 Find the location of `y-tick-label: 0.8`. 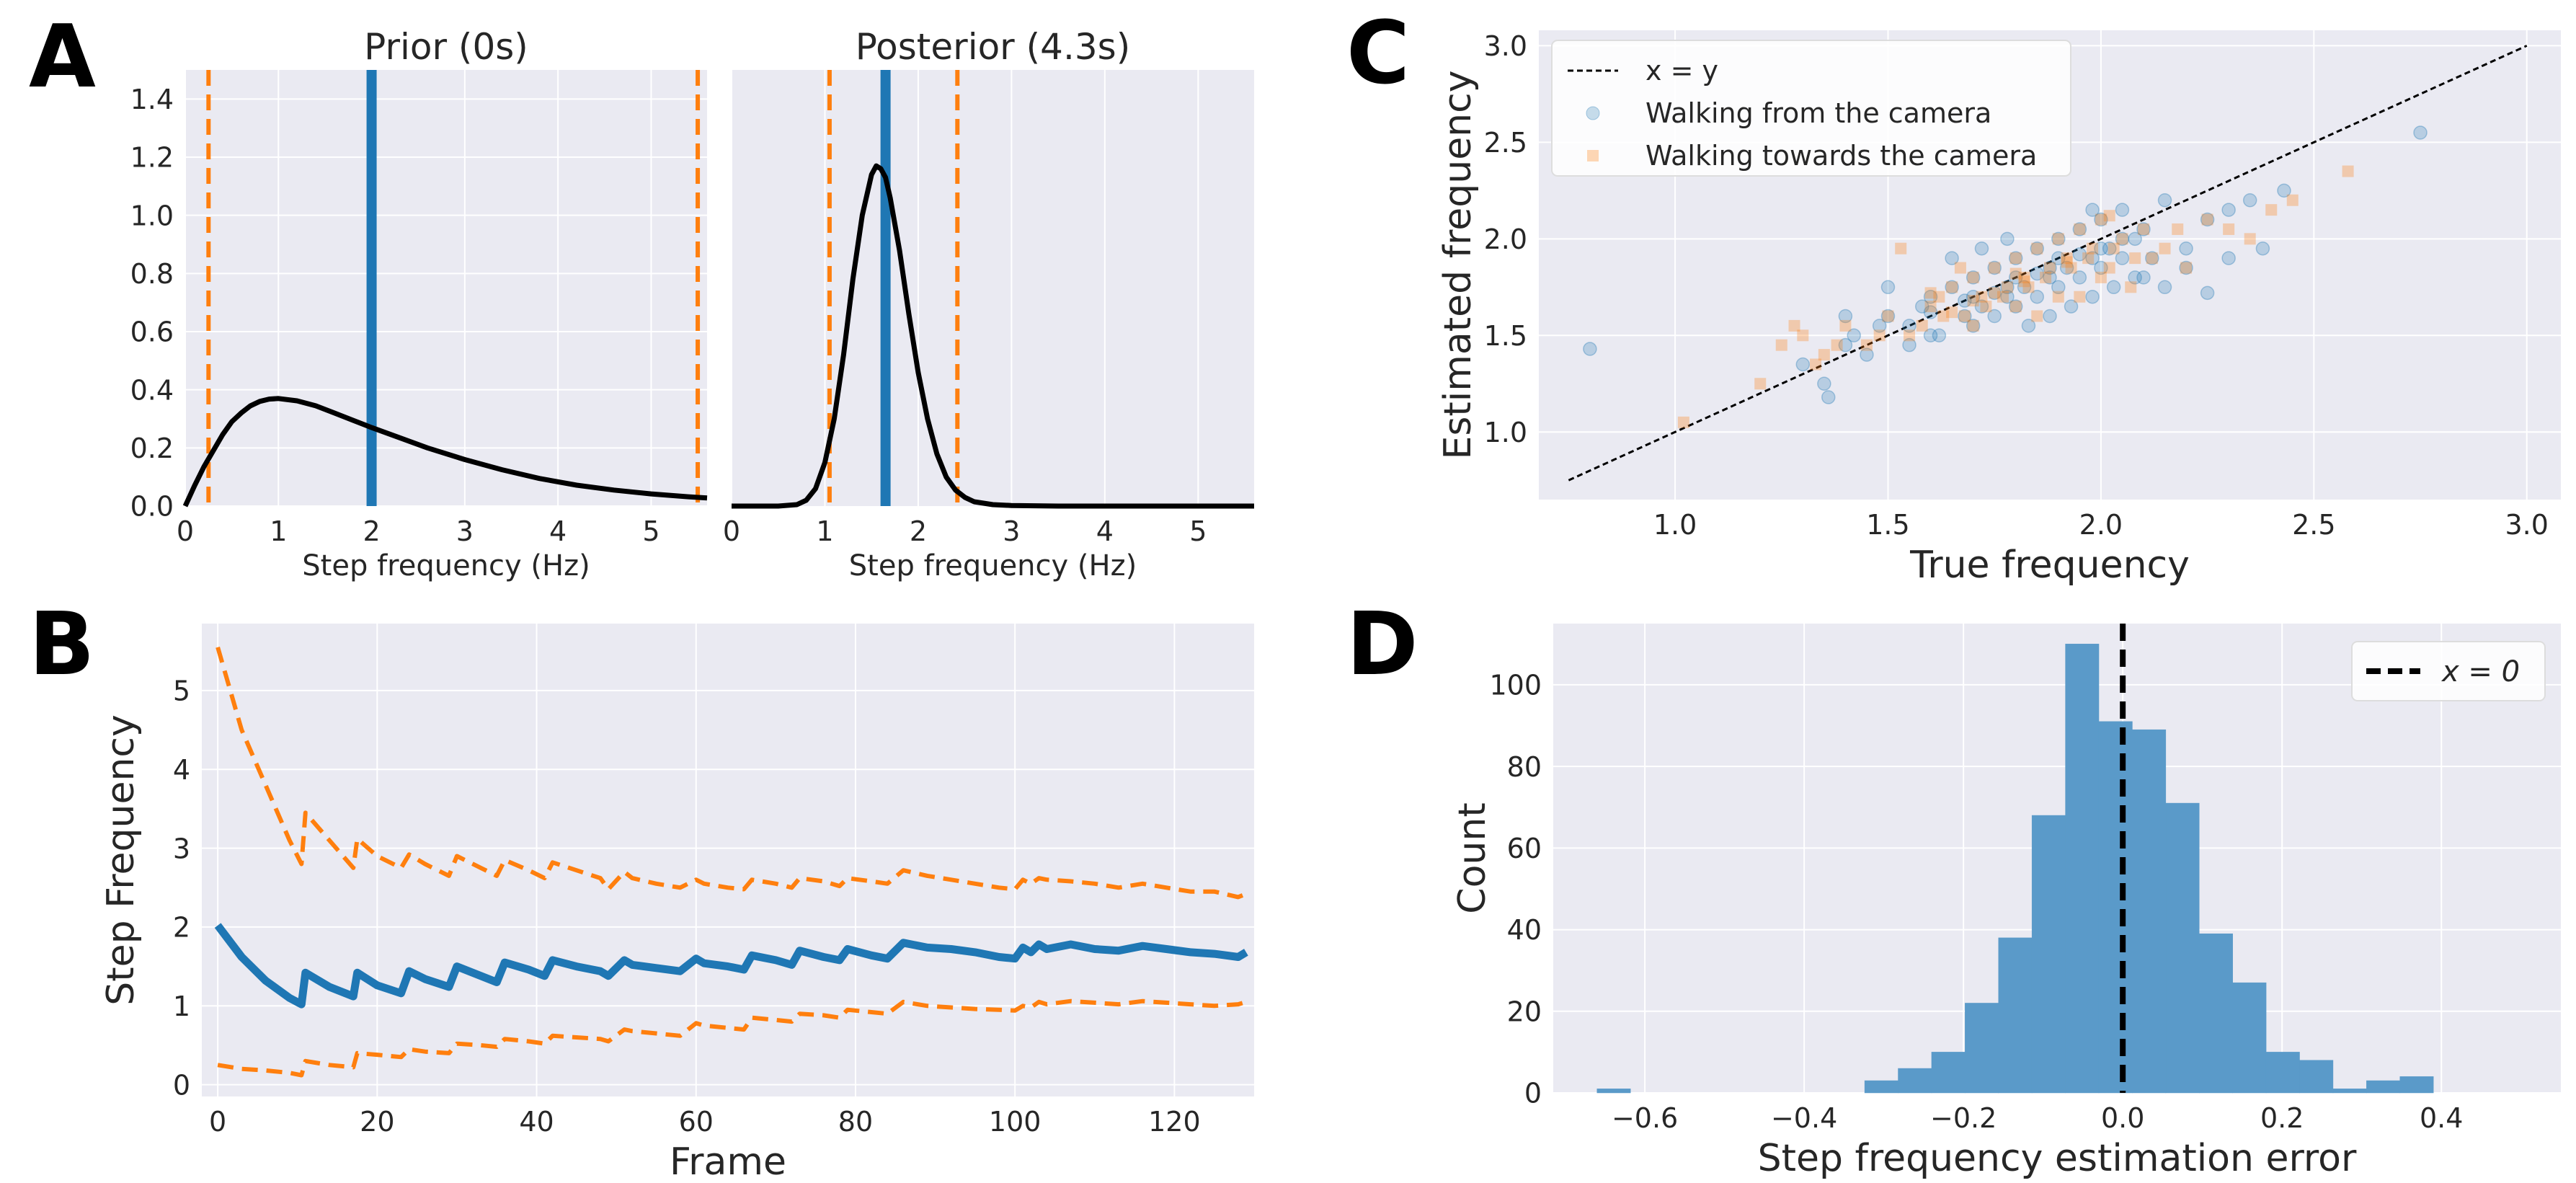

y-tick-label: 0.8 is located at coordinates (152, 274).